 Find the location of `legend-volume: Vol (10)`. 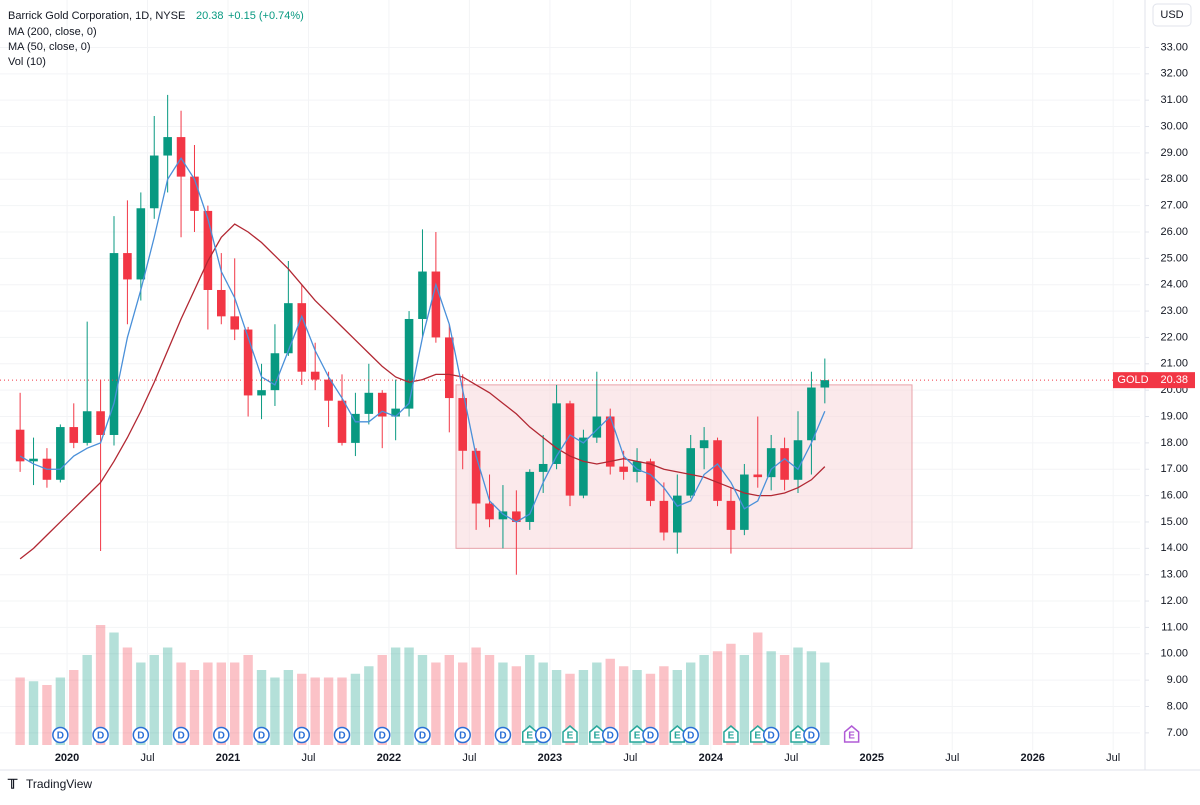

legend-volume: Vol (10) is located at coordinates (27, 62).